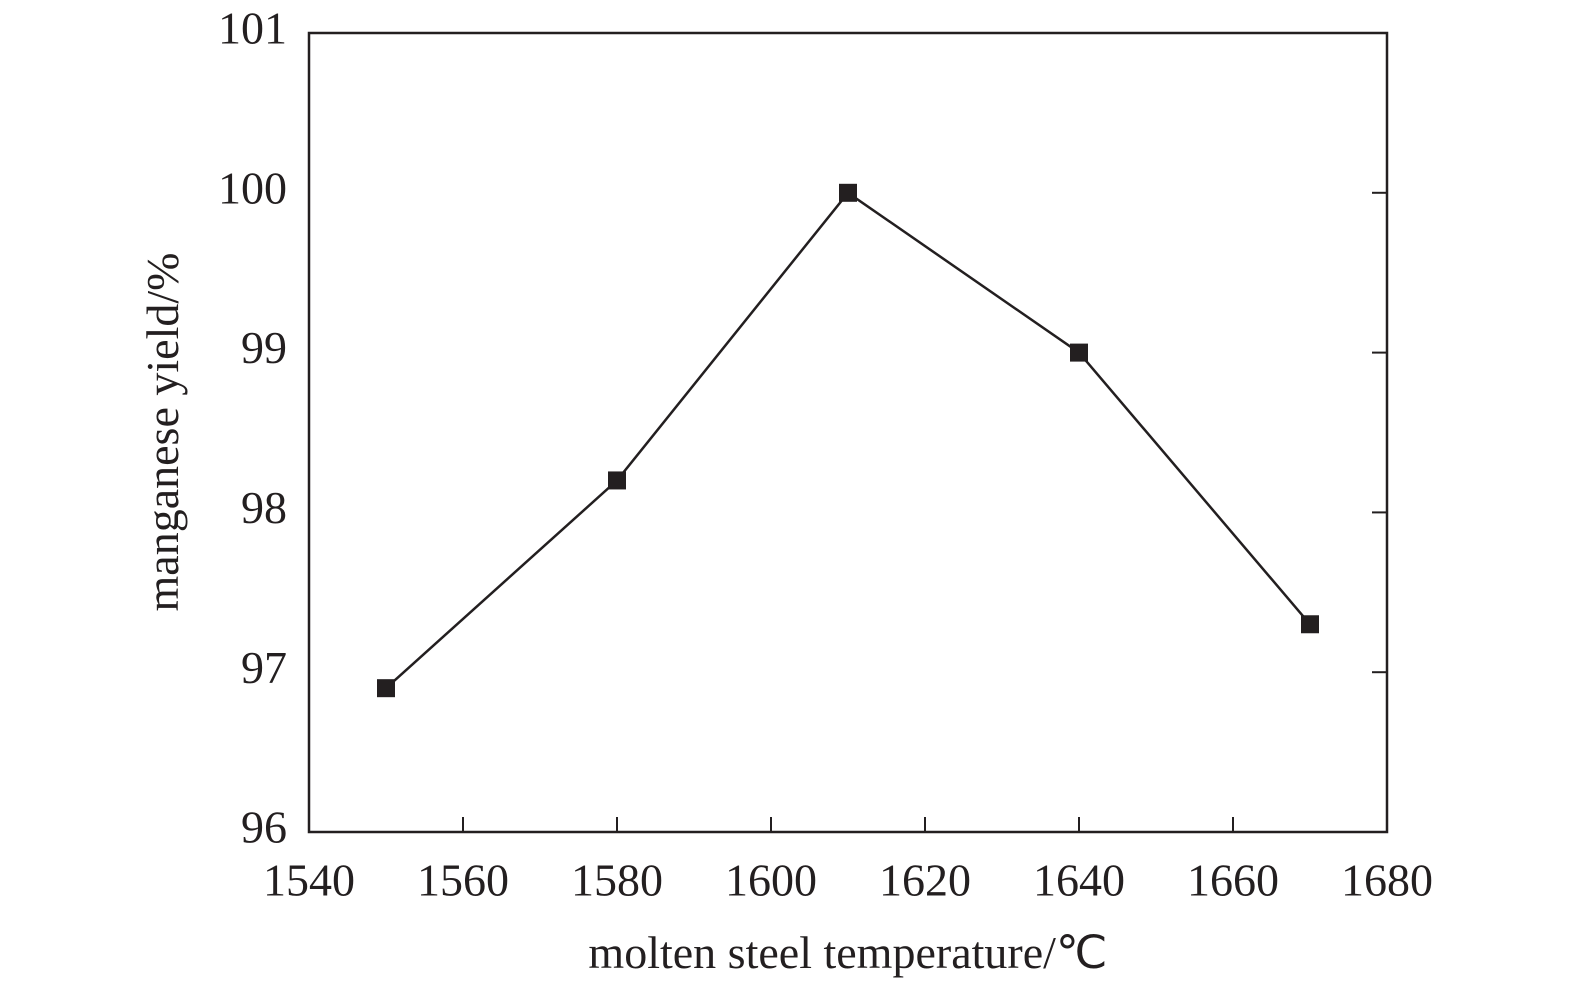 This screenshot has height=989, width=1575. Describe the element at coordinates (309, 880) in the screenshot. I see `x-tick-label: 1540` at that location.